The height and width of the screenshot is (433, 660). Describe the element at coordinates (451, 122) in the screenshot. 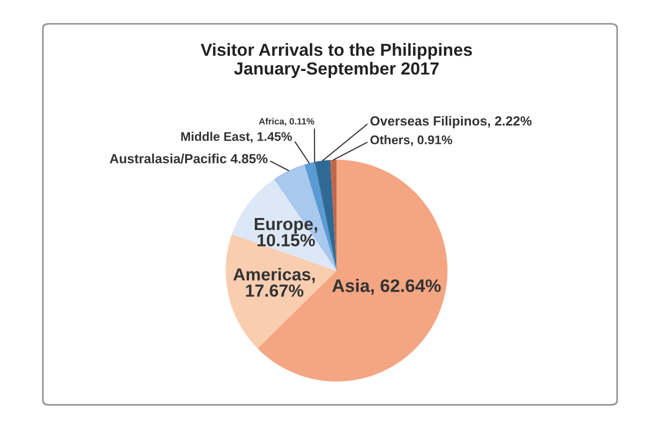

I see `slice-label: Overseas Filipinos, 2.22%` at that location.